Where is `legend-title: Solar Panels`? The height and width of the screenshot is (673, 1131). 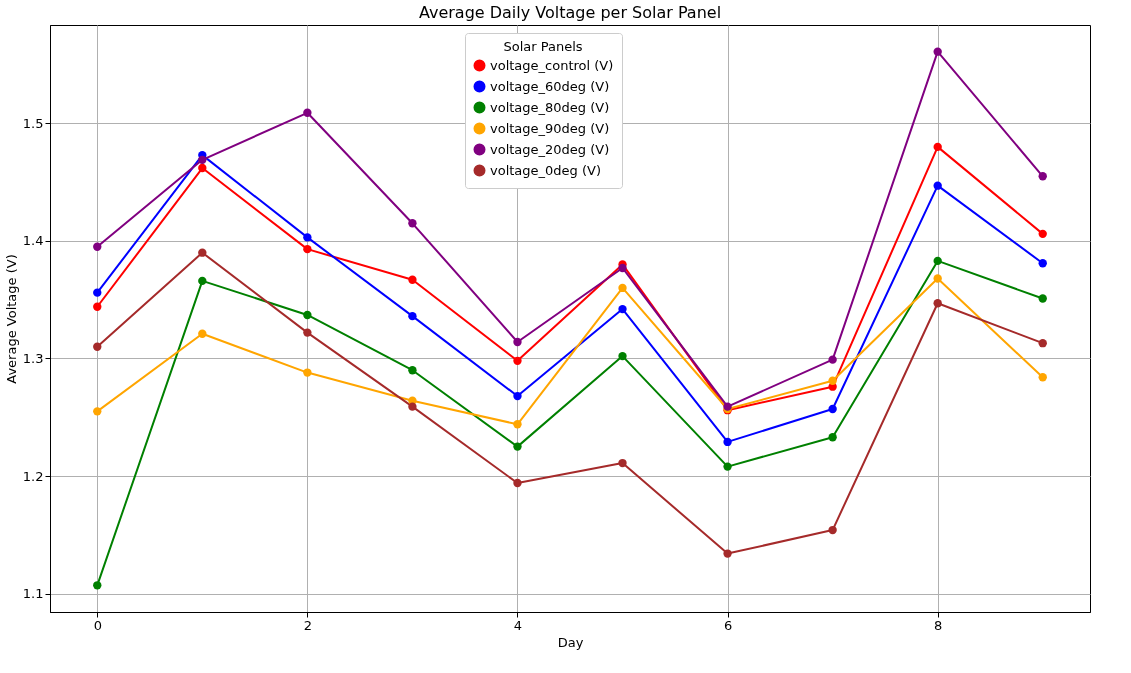
legend-title: Solar Panels is located at coordinates (543, 46).